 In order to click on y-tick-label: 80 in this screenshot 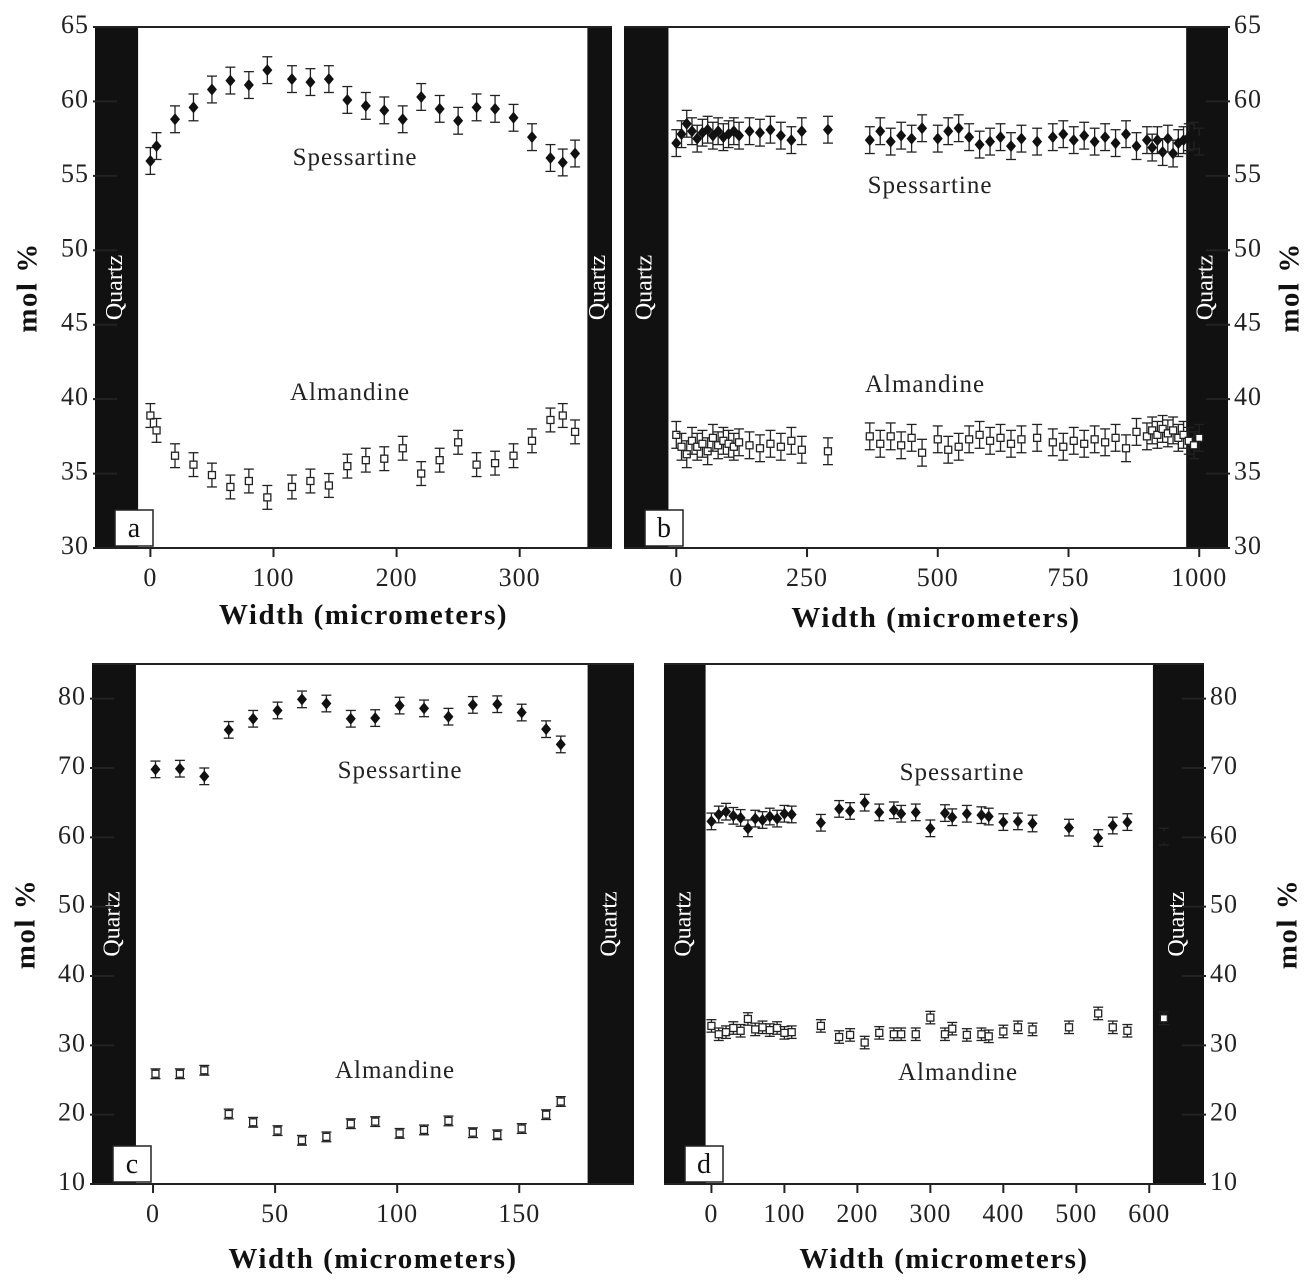, I will do `click(1224, 696)`.